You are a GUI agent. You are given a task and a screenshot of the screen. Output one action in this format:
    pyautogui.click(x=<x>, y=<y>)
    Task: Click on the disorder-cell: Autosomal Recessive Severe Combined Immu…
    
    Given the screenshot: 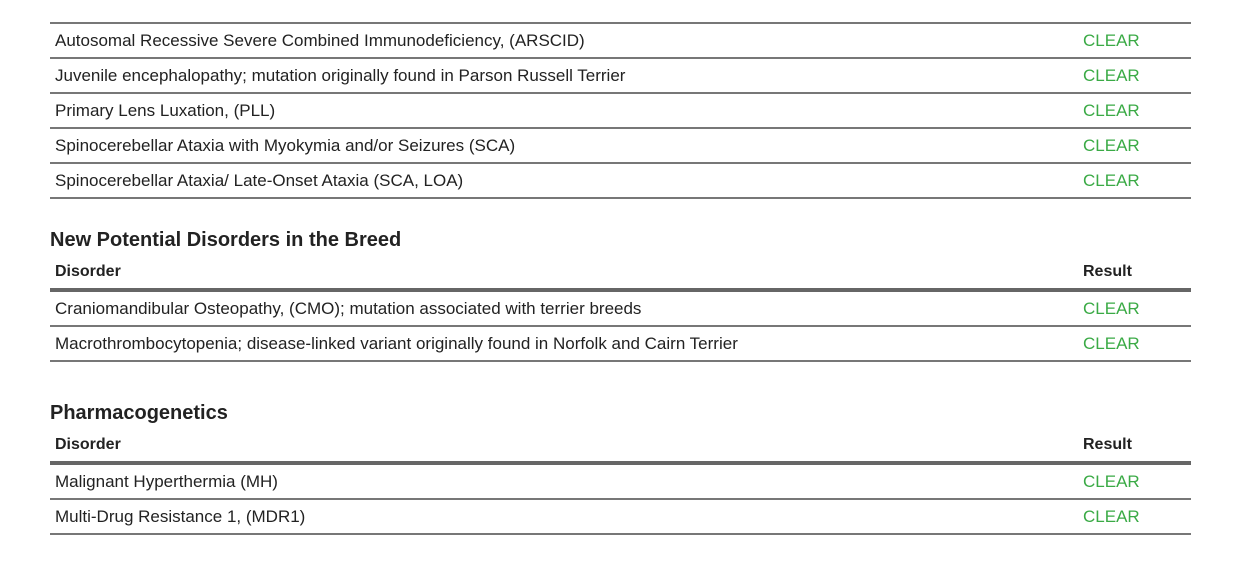 What is the action you would take?
    pyautogui.click(x=564, y=41)
    